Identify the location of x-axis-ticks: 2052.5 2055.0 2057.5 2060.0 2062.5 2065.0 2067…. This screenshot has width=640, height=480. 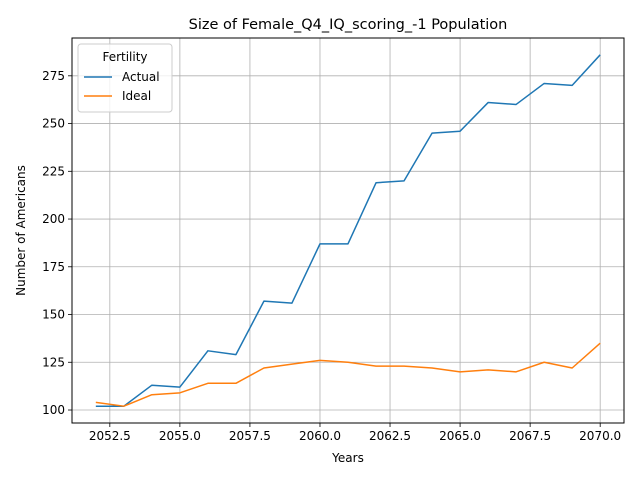
(355, 433).